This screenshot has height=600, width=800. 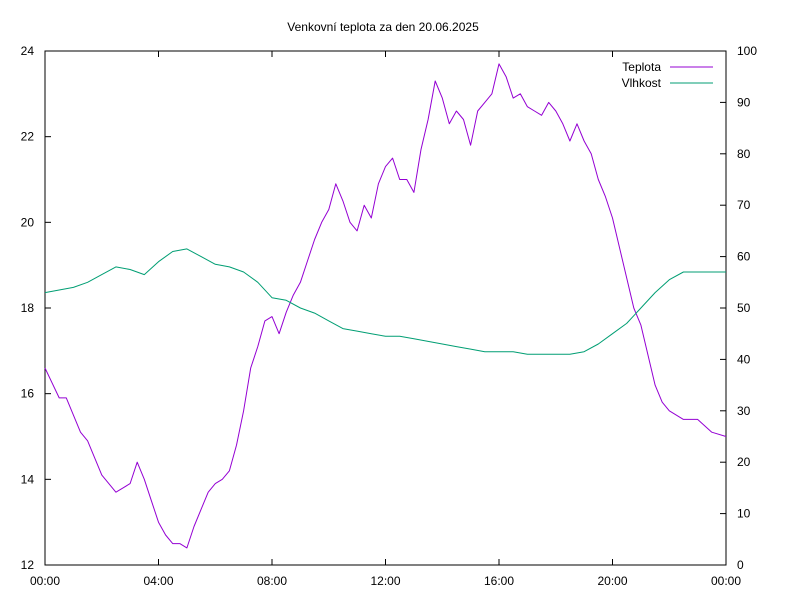 I want to click on y-left-tick-label: 12, so click(x=28, y=565).